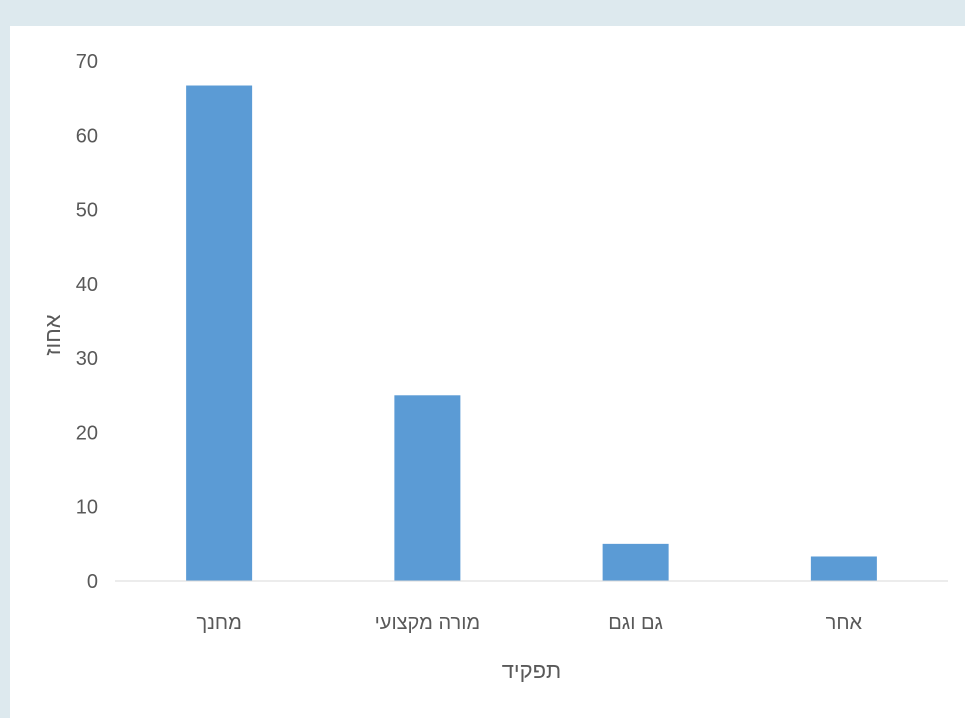 The image size is (965, 718). I want to click on y-tick-label: 70, so click(87, 62).